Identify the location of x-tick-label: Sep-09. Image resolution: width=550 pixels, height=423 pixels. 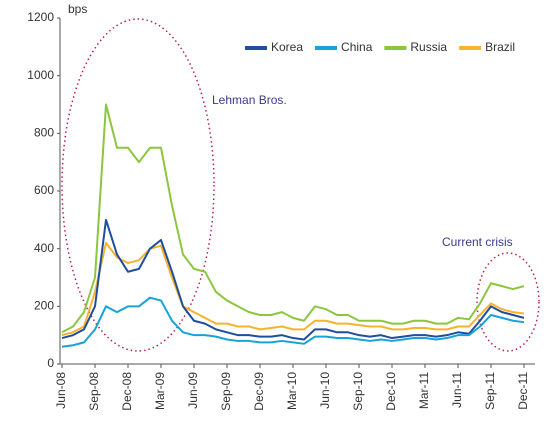
(226, 391).